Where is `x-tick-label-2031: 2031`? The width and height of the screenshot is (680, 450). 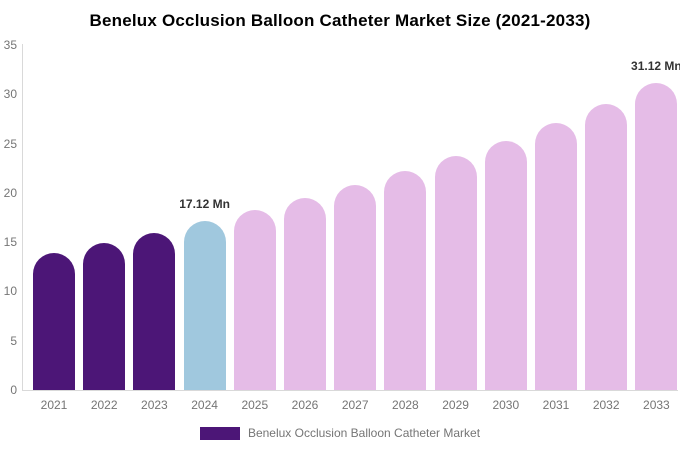 x-tick-label-2031: 2031 is located at coordinates (556, 405).